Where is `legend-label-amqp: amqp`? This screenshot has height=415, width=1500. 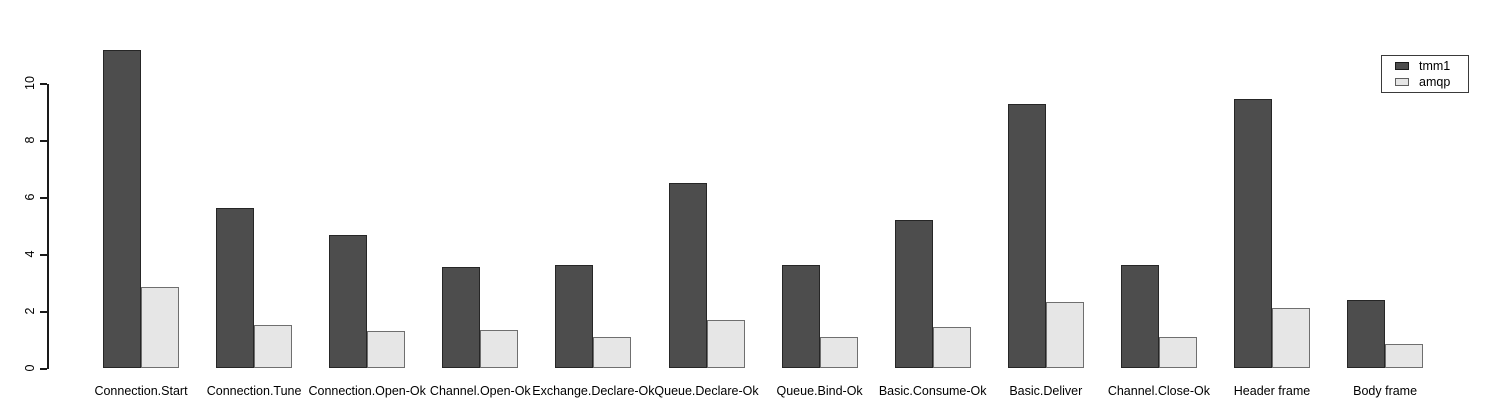 legend-label-amqp: amqp is located at coordinates (1435, 81).